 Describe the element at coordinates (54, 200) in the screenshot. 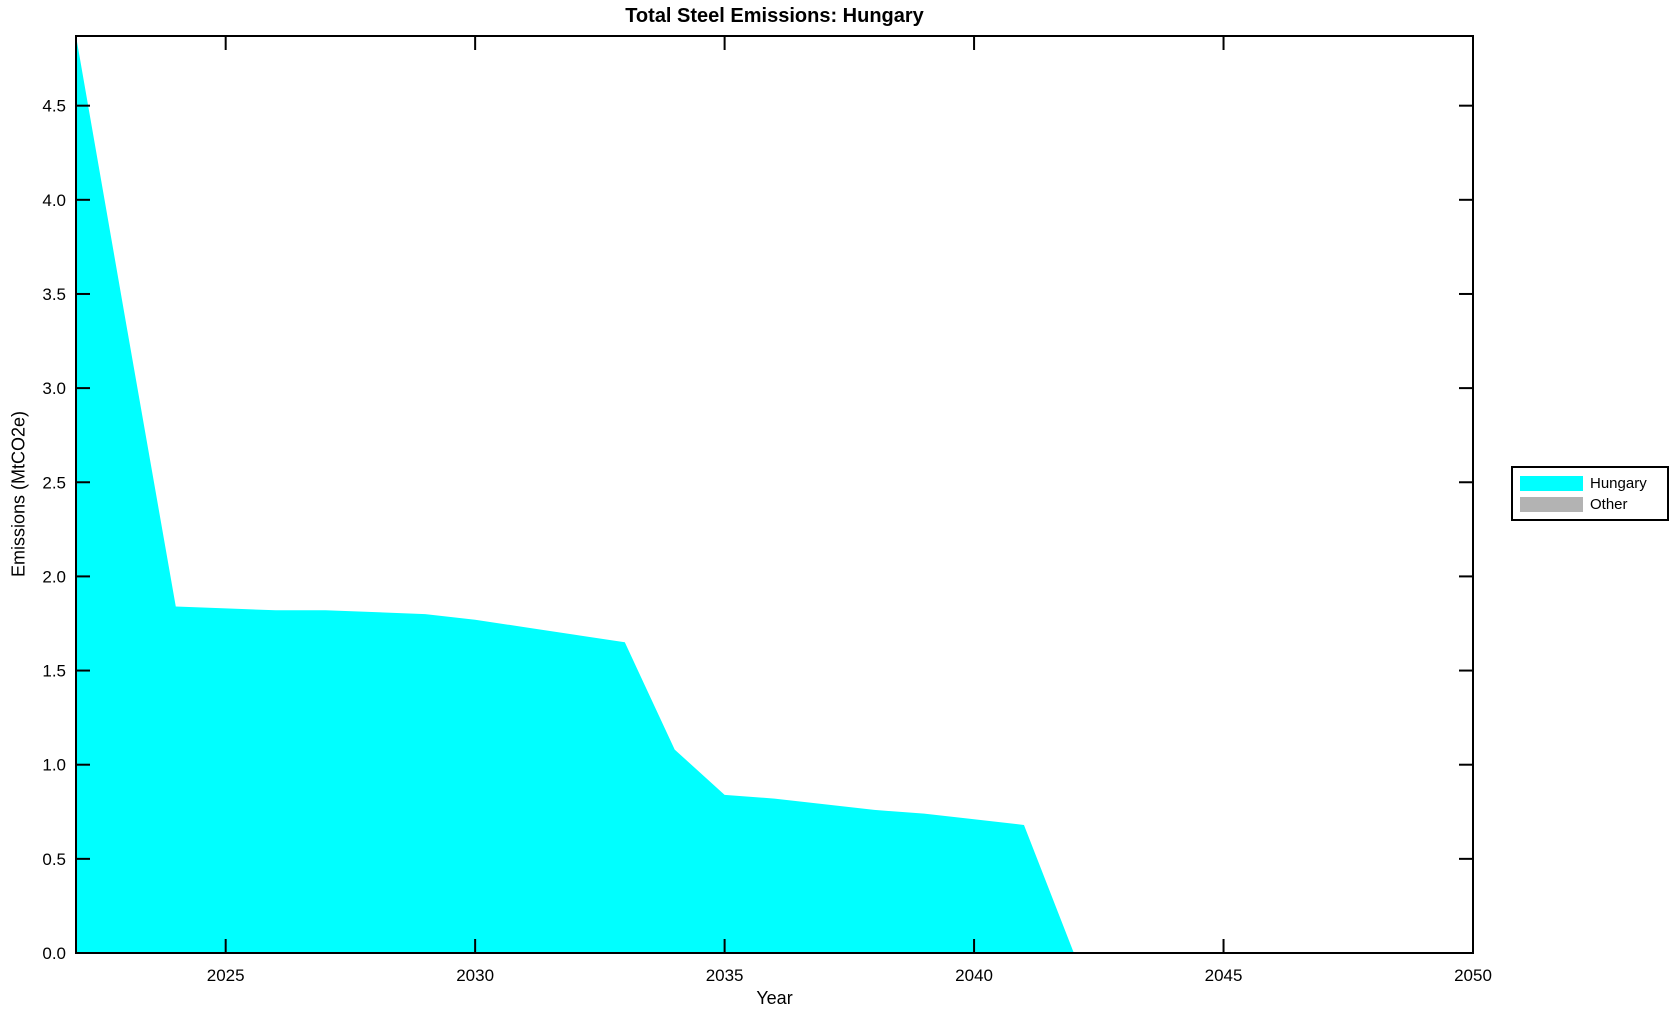

I see `y-tick-label: 4.0` at that location.